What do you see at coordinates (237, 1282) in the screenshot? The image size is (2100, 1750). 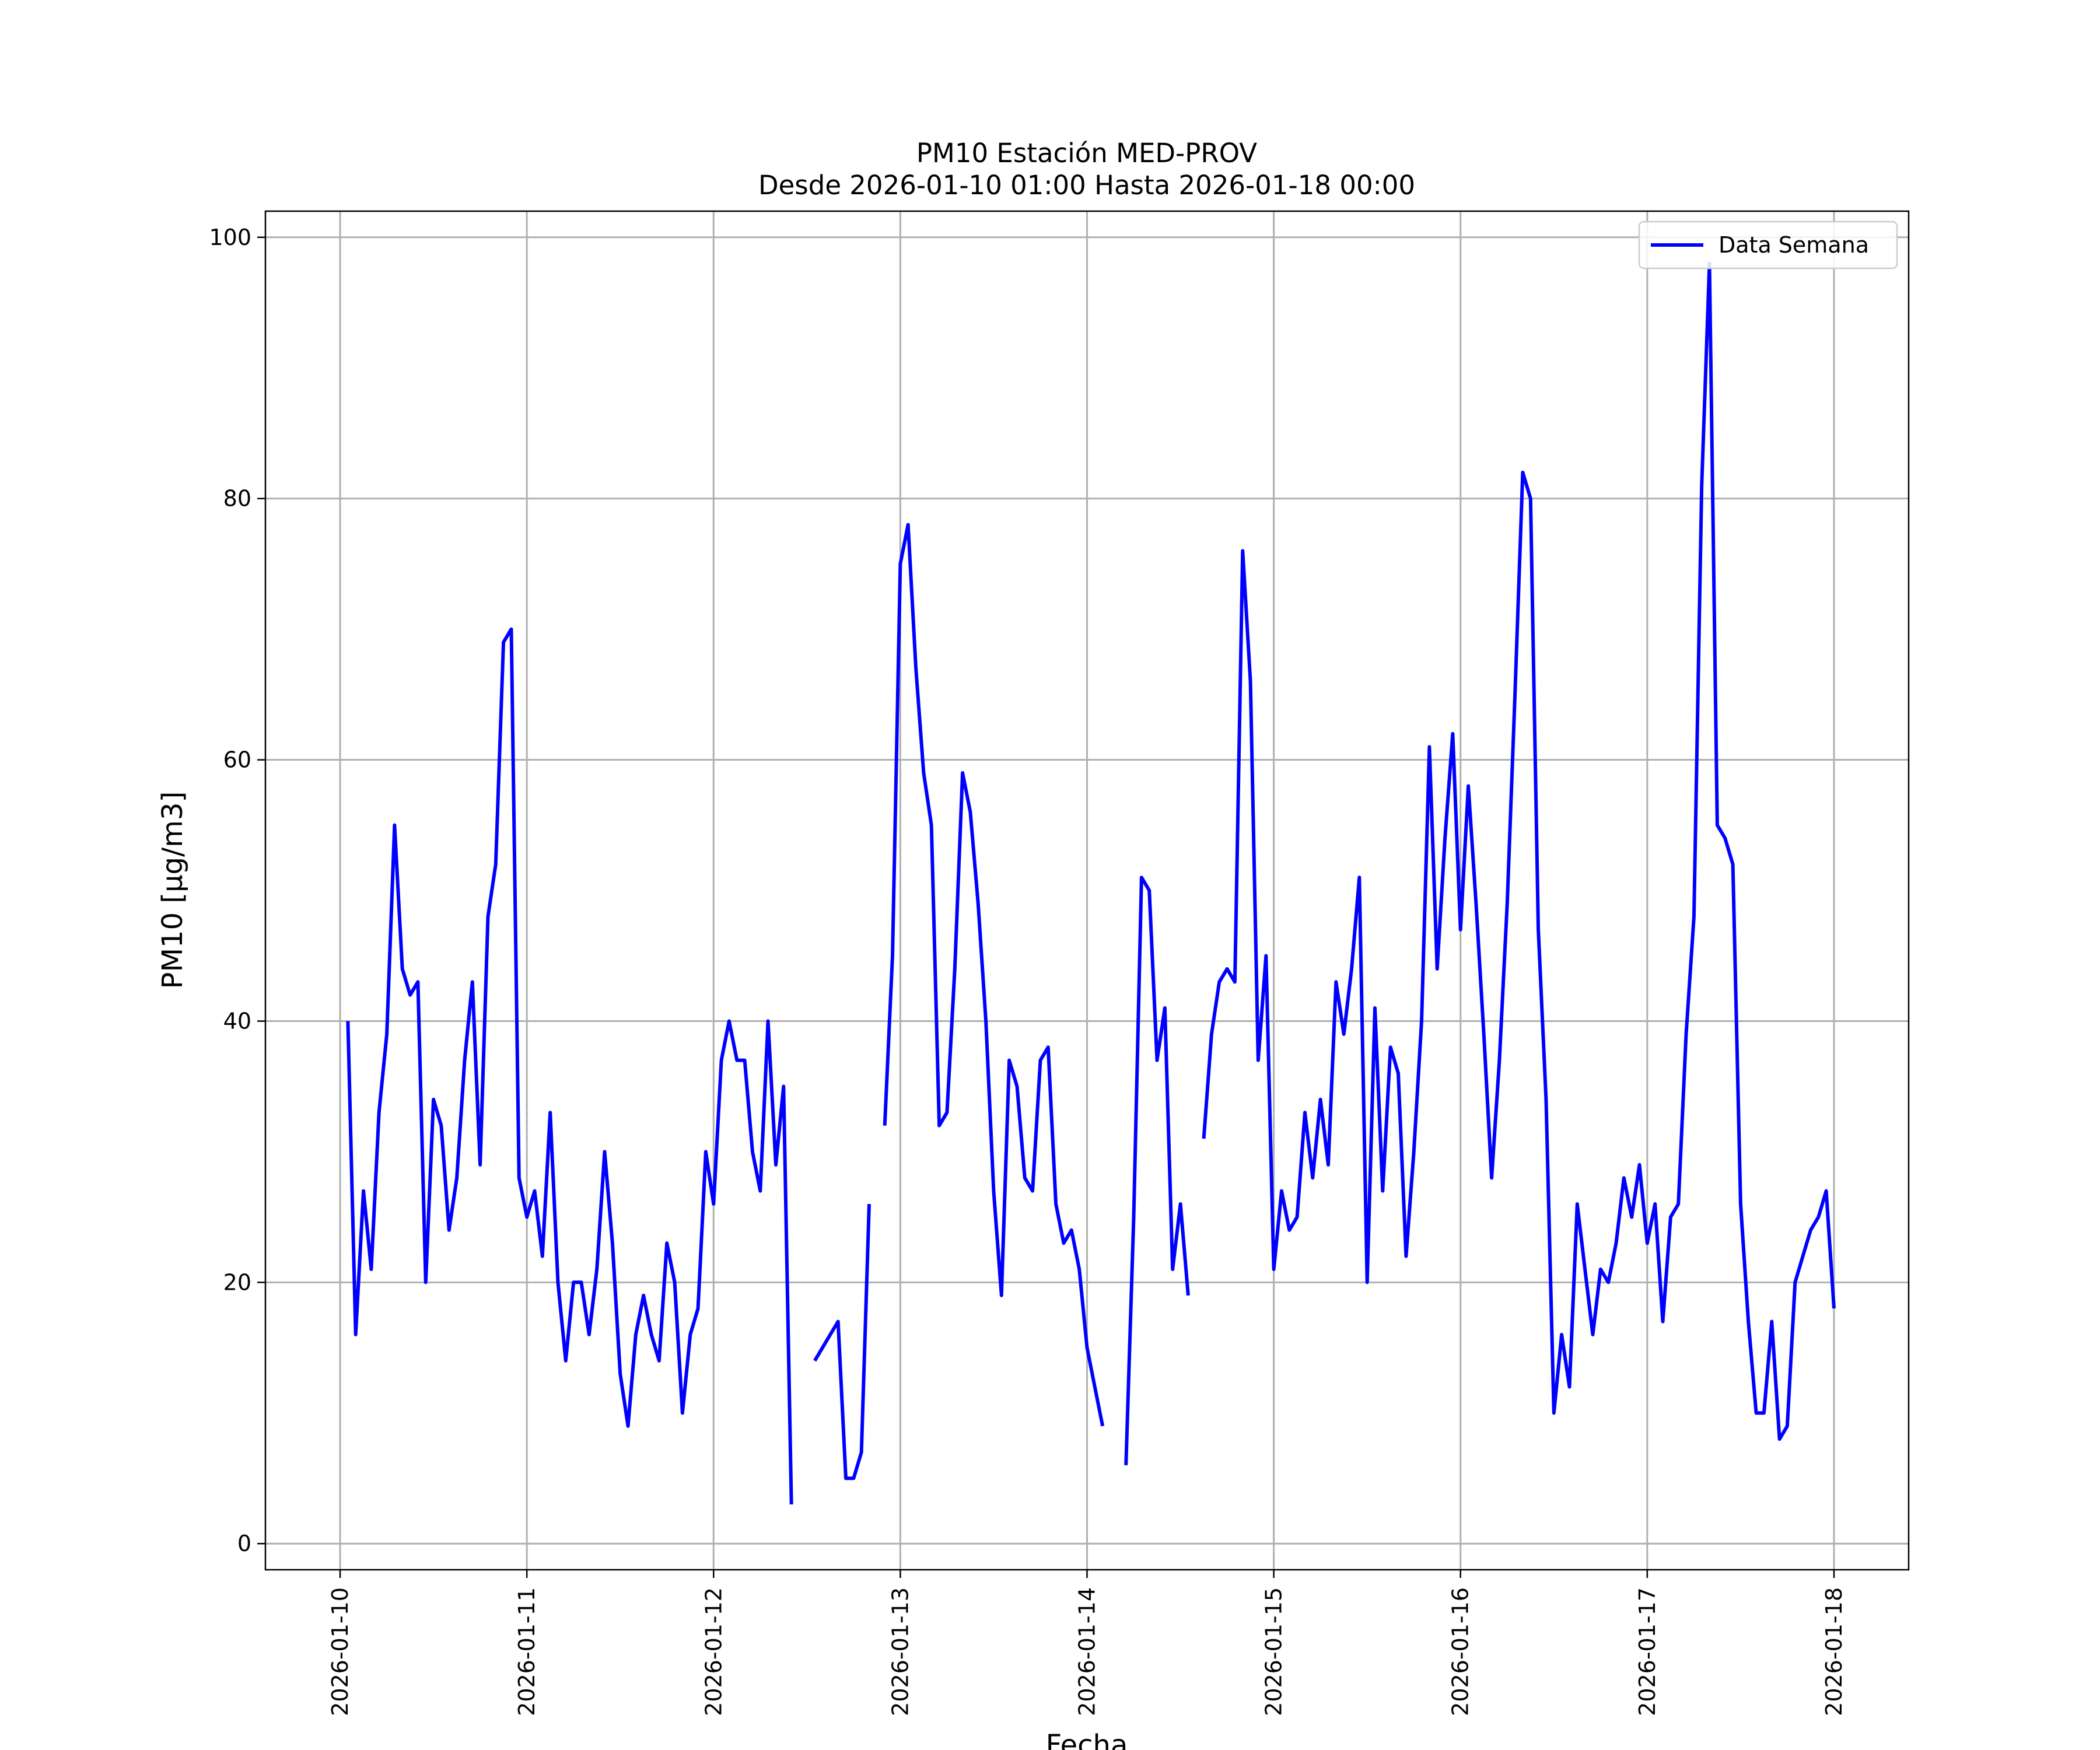 I see `y-tick-label: 20` at bounding box center [237, 1282].